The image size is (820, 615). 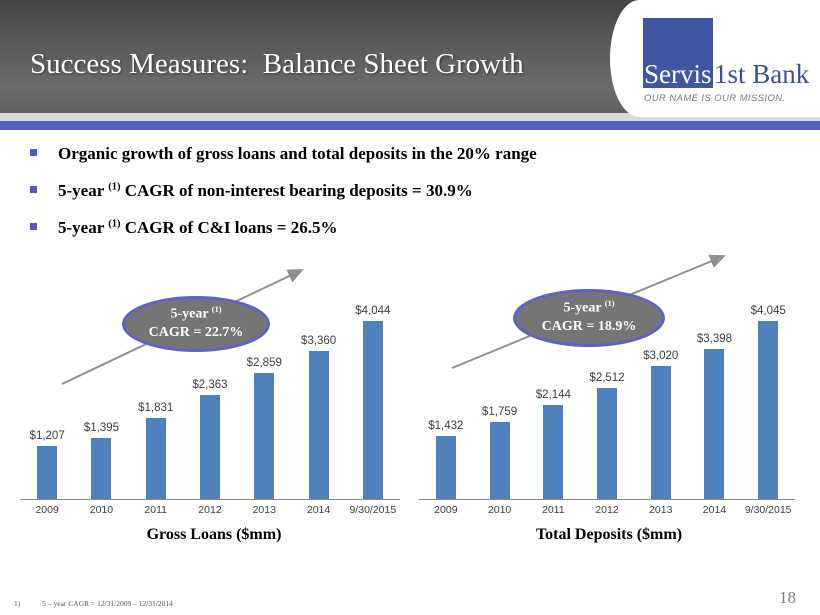 I want to click on bar-column: $1,432, so click(x=446, y=375).